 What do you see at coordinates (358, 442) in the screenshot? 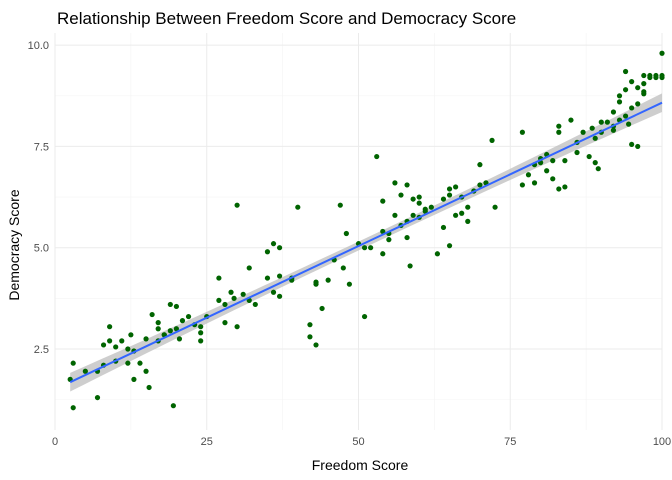
I see `x-tick-label: 50` at bounding box center [358, 442].